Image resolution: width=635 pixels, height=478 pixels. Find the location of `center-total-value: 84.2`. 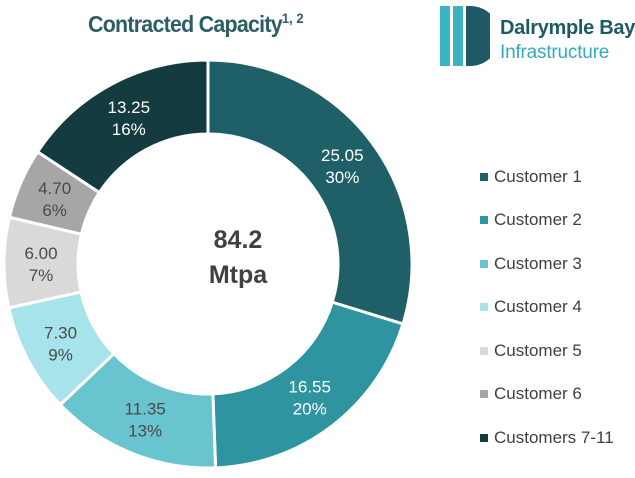

center-total-value: 84.2 is located at coordinates (238, 240).